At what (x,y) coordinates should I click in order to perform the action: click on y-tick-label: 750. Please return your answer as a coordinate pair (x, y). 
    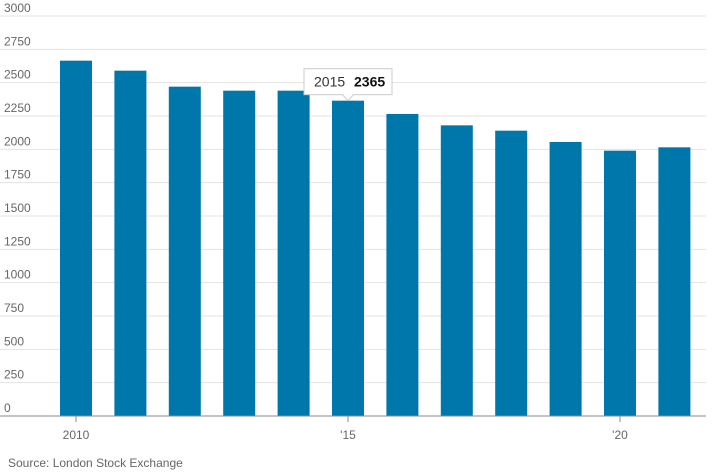
    Looking at the image, I should click on (14, 308).